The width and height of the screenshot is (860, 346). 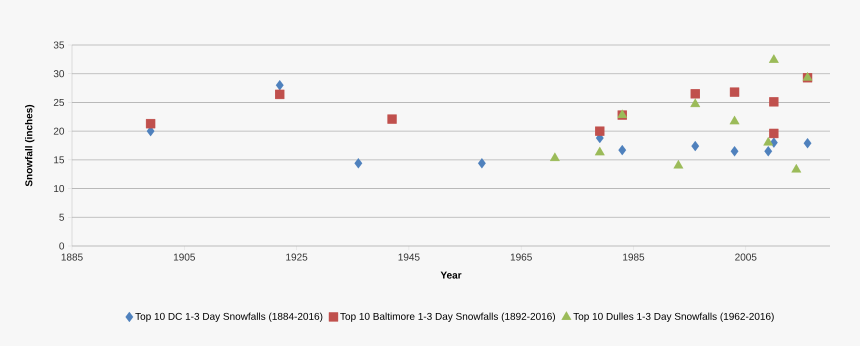 What do you see at coordinates (59, 160) in the screenshot?
I see `y-tick-label: 15` at bounding box center [59, 160].